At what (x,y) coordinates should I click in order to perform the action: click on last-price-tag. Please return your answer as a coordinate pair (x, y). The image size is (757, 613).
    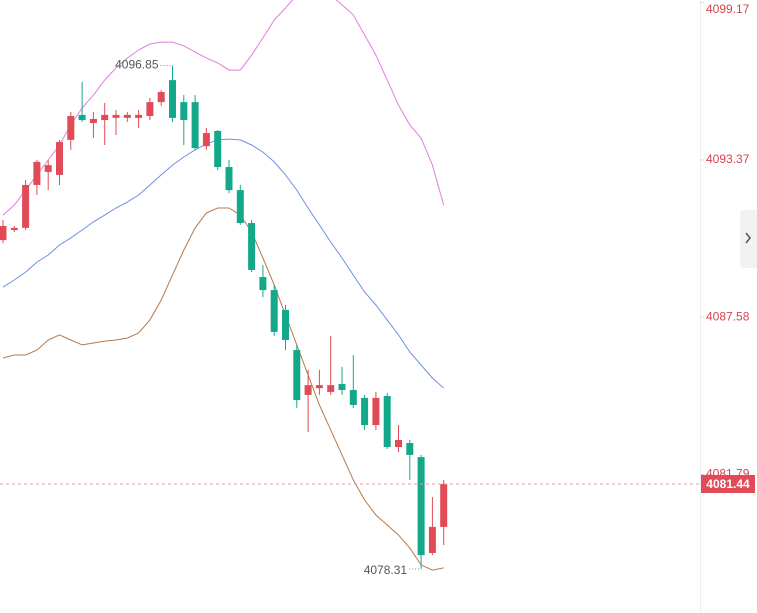
    Looking at the image, I should click on (728, 483).